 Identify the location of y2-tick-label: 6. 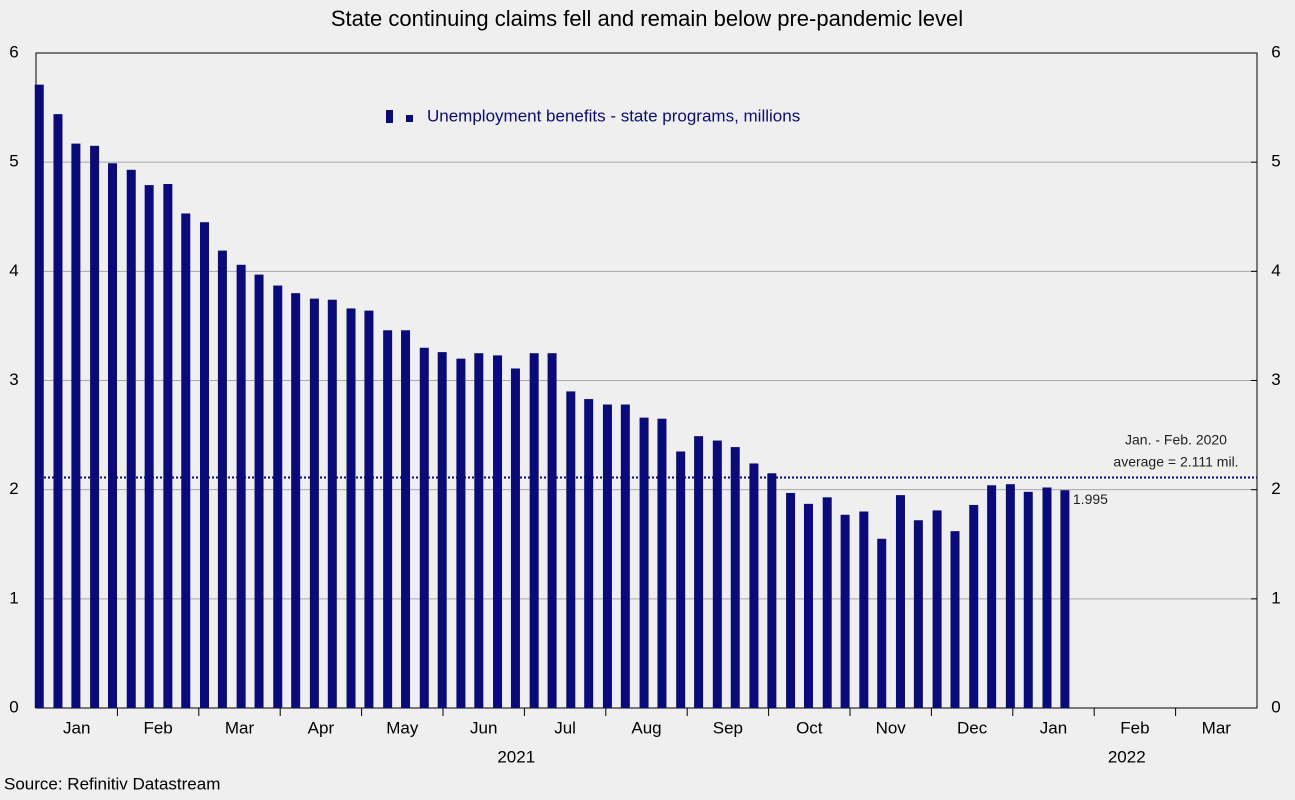
(1275, 51).